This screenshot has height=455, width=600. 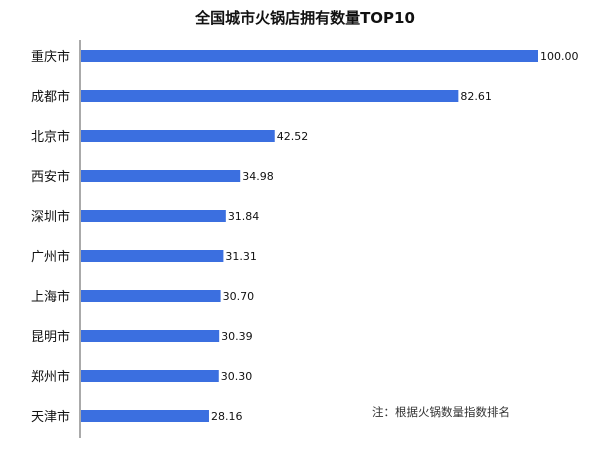 What do you see at coordinates (50, 97) in the screenshot?
I see `category-label: 成都市` at bounding box center [50, 97].